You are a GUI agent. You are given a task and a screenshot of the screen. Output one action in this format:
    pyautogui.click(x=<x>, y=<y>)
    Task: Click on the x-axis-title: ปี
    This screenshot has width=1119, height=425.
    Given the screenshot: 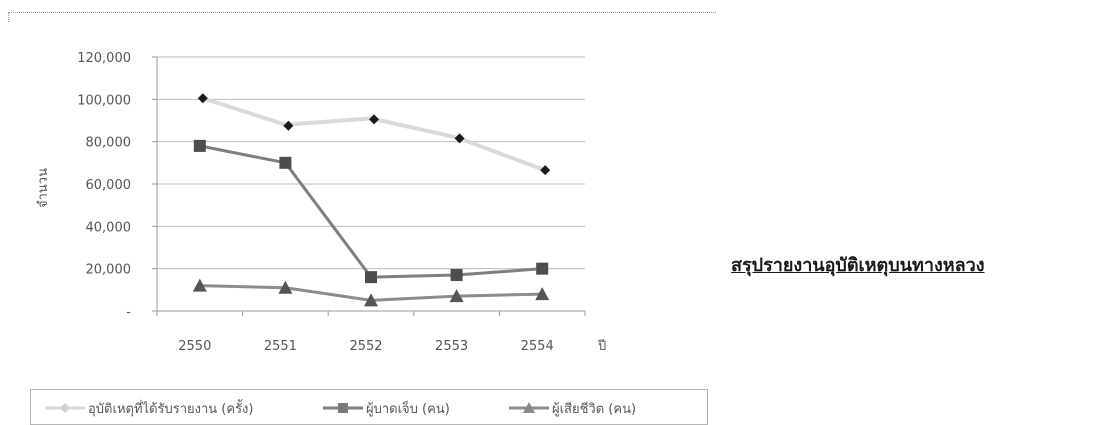 What is the action you would take?
    pyautogui.click(x=601, y=346)
    